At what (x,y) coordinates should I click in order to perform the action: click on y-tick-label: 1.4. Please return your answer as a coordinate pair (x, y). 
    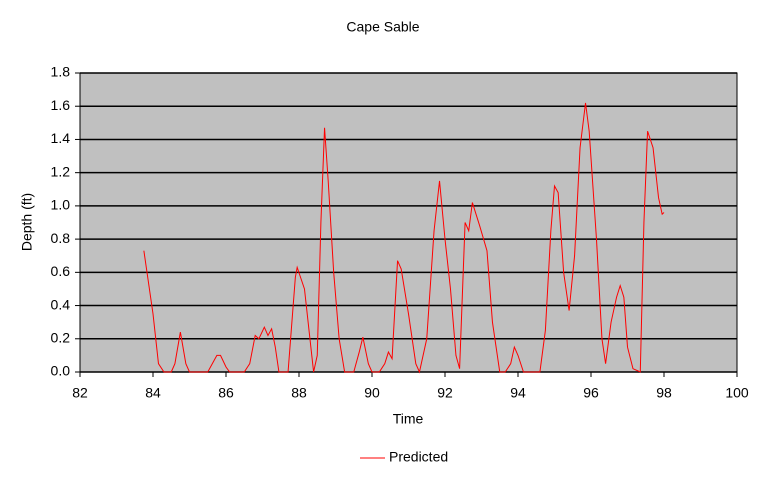
    Looking at the image, I should click on (61, 138).